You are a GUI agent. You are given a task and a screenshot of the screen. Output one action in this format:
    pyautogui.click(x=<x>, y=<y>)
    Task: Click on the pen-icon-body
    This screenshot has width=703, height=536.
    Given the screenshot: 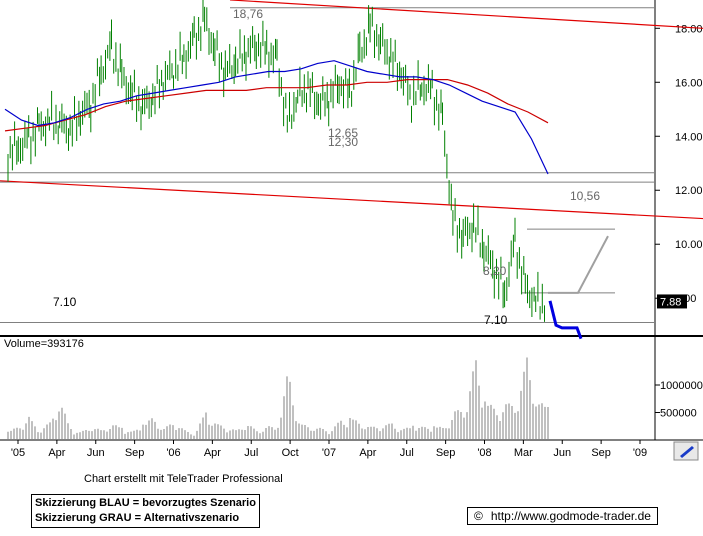 What is the action you would take?
    pyautogui.click(x=687, y=452)
    